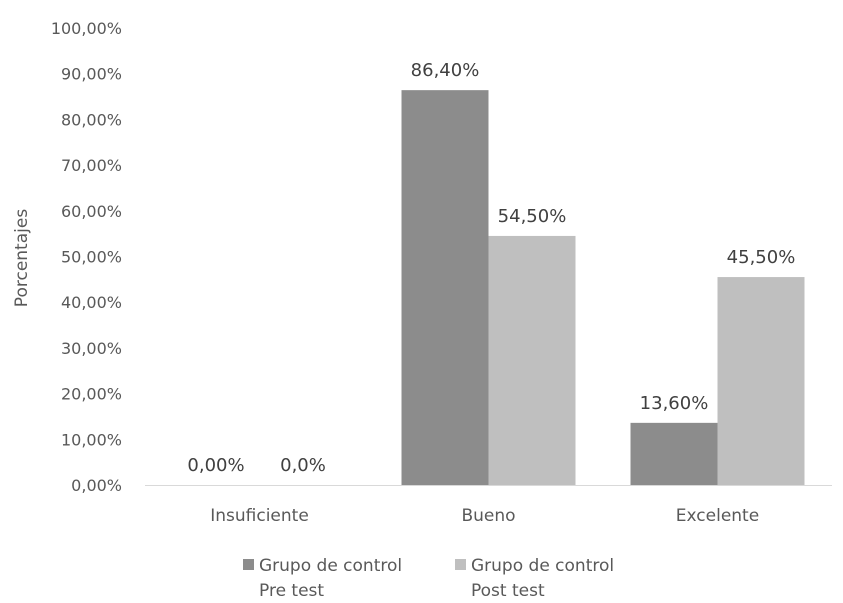 This screenshot has height=603, width=843. Describe the element at coordinates (91, 165) in the screenshot. I see `y-tick-label: 70,00%` at that location.